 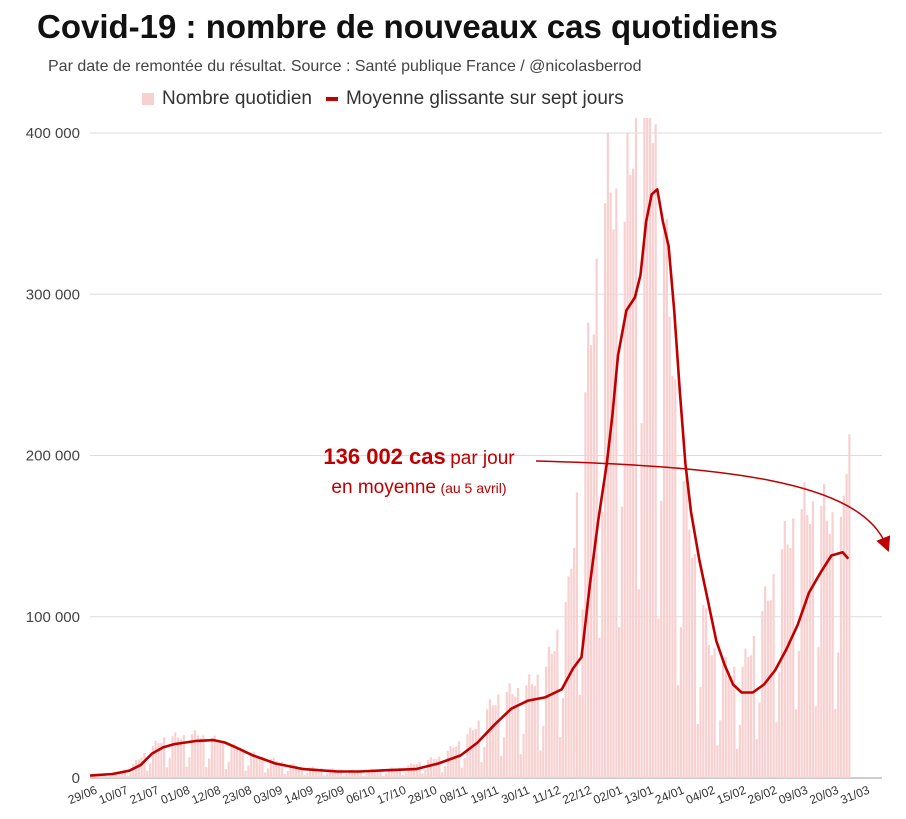 What do you see at coordinates (762, 795) in the screenshot?
I see `x-tick-label: 26/02` at bounding box center [762, 795].